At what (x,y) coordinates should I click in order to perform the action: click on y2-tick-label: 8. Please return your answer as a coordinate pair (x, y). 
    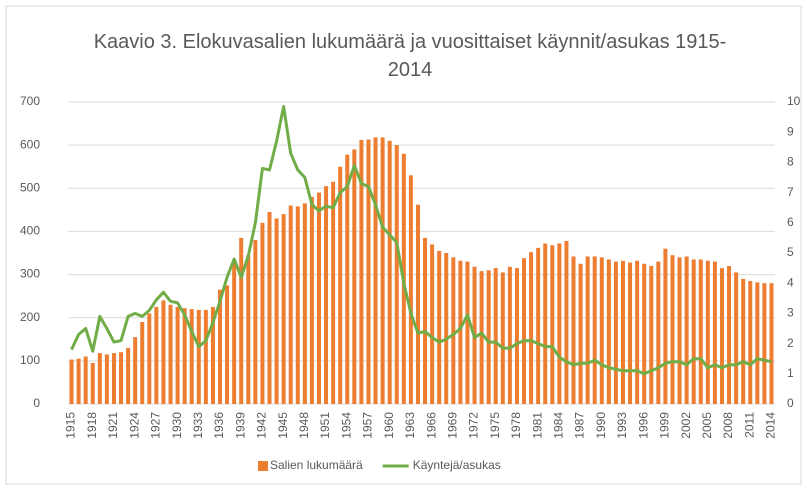
    Looking at the image, I should click on (790, 162).